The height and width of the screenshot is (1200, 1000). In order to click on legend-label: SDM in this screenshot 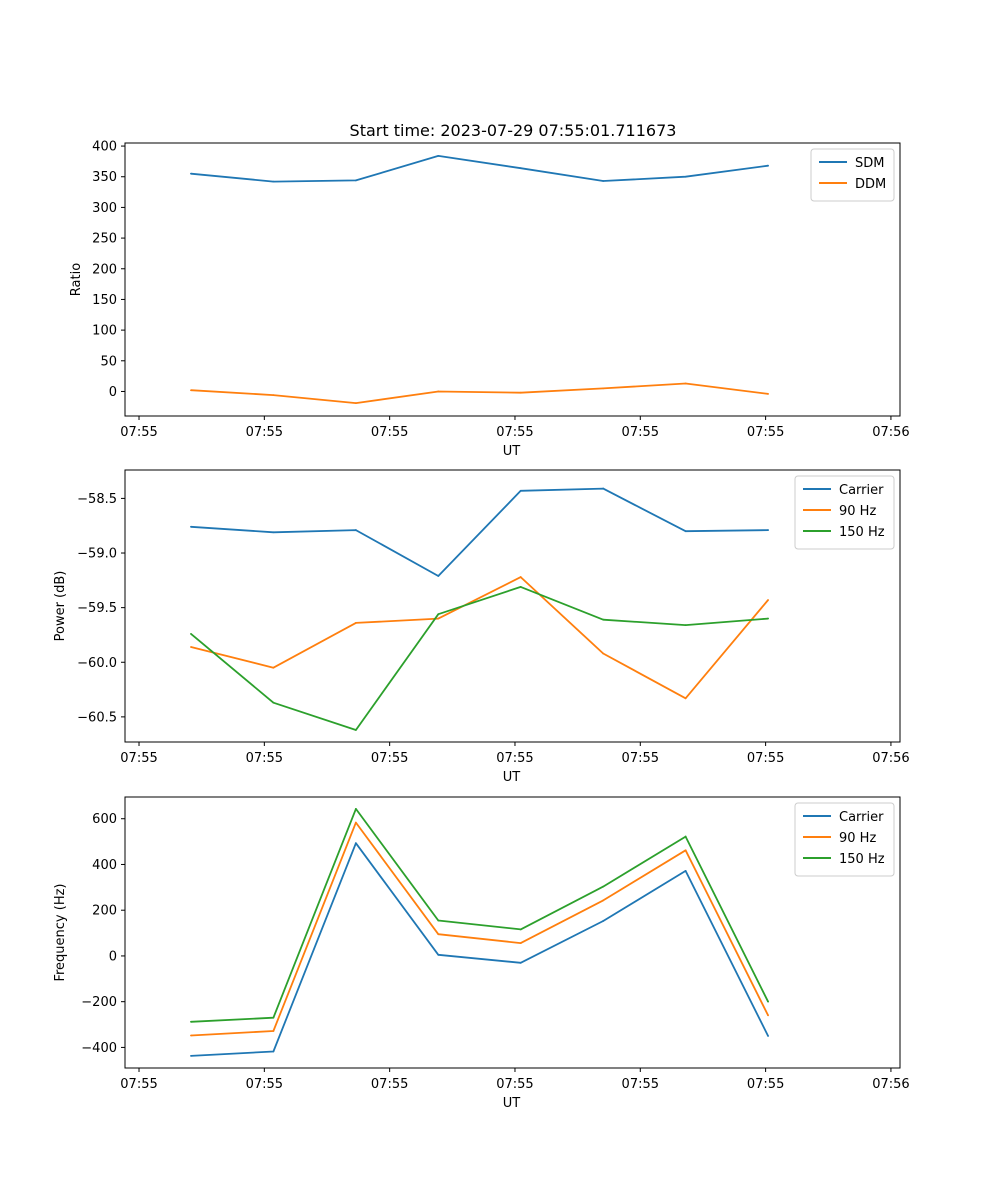, I will do `click(869, 163)`.